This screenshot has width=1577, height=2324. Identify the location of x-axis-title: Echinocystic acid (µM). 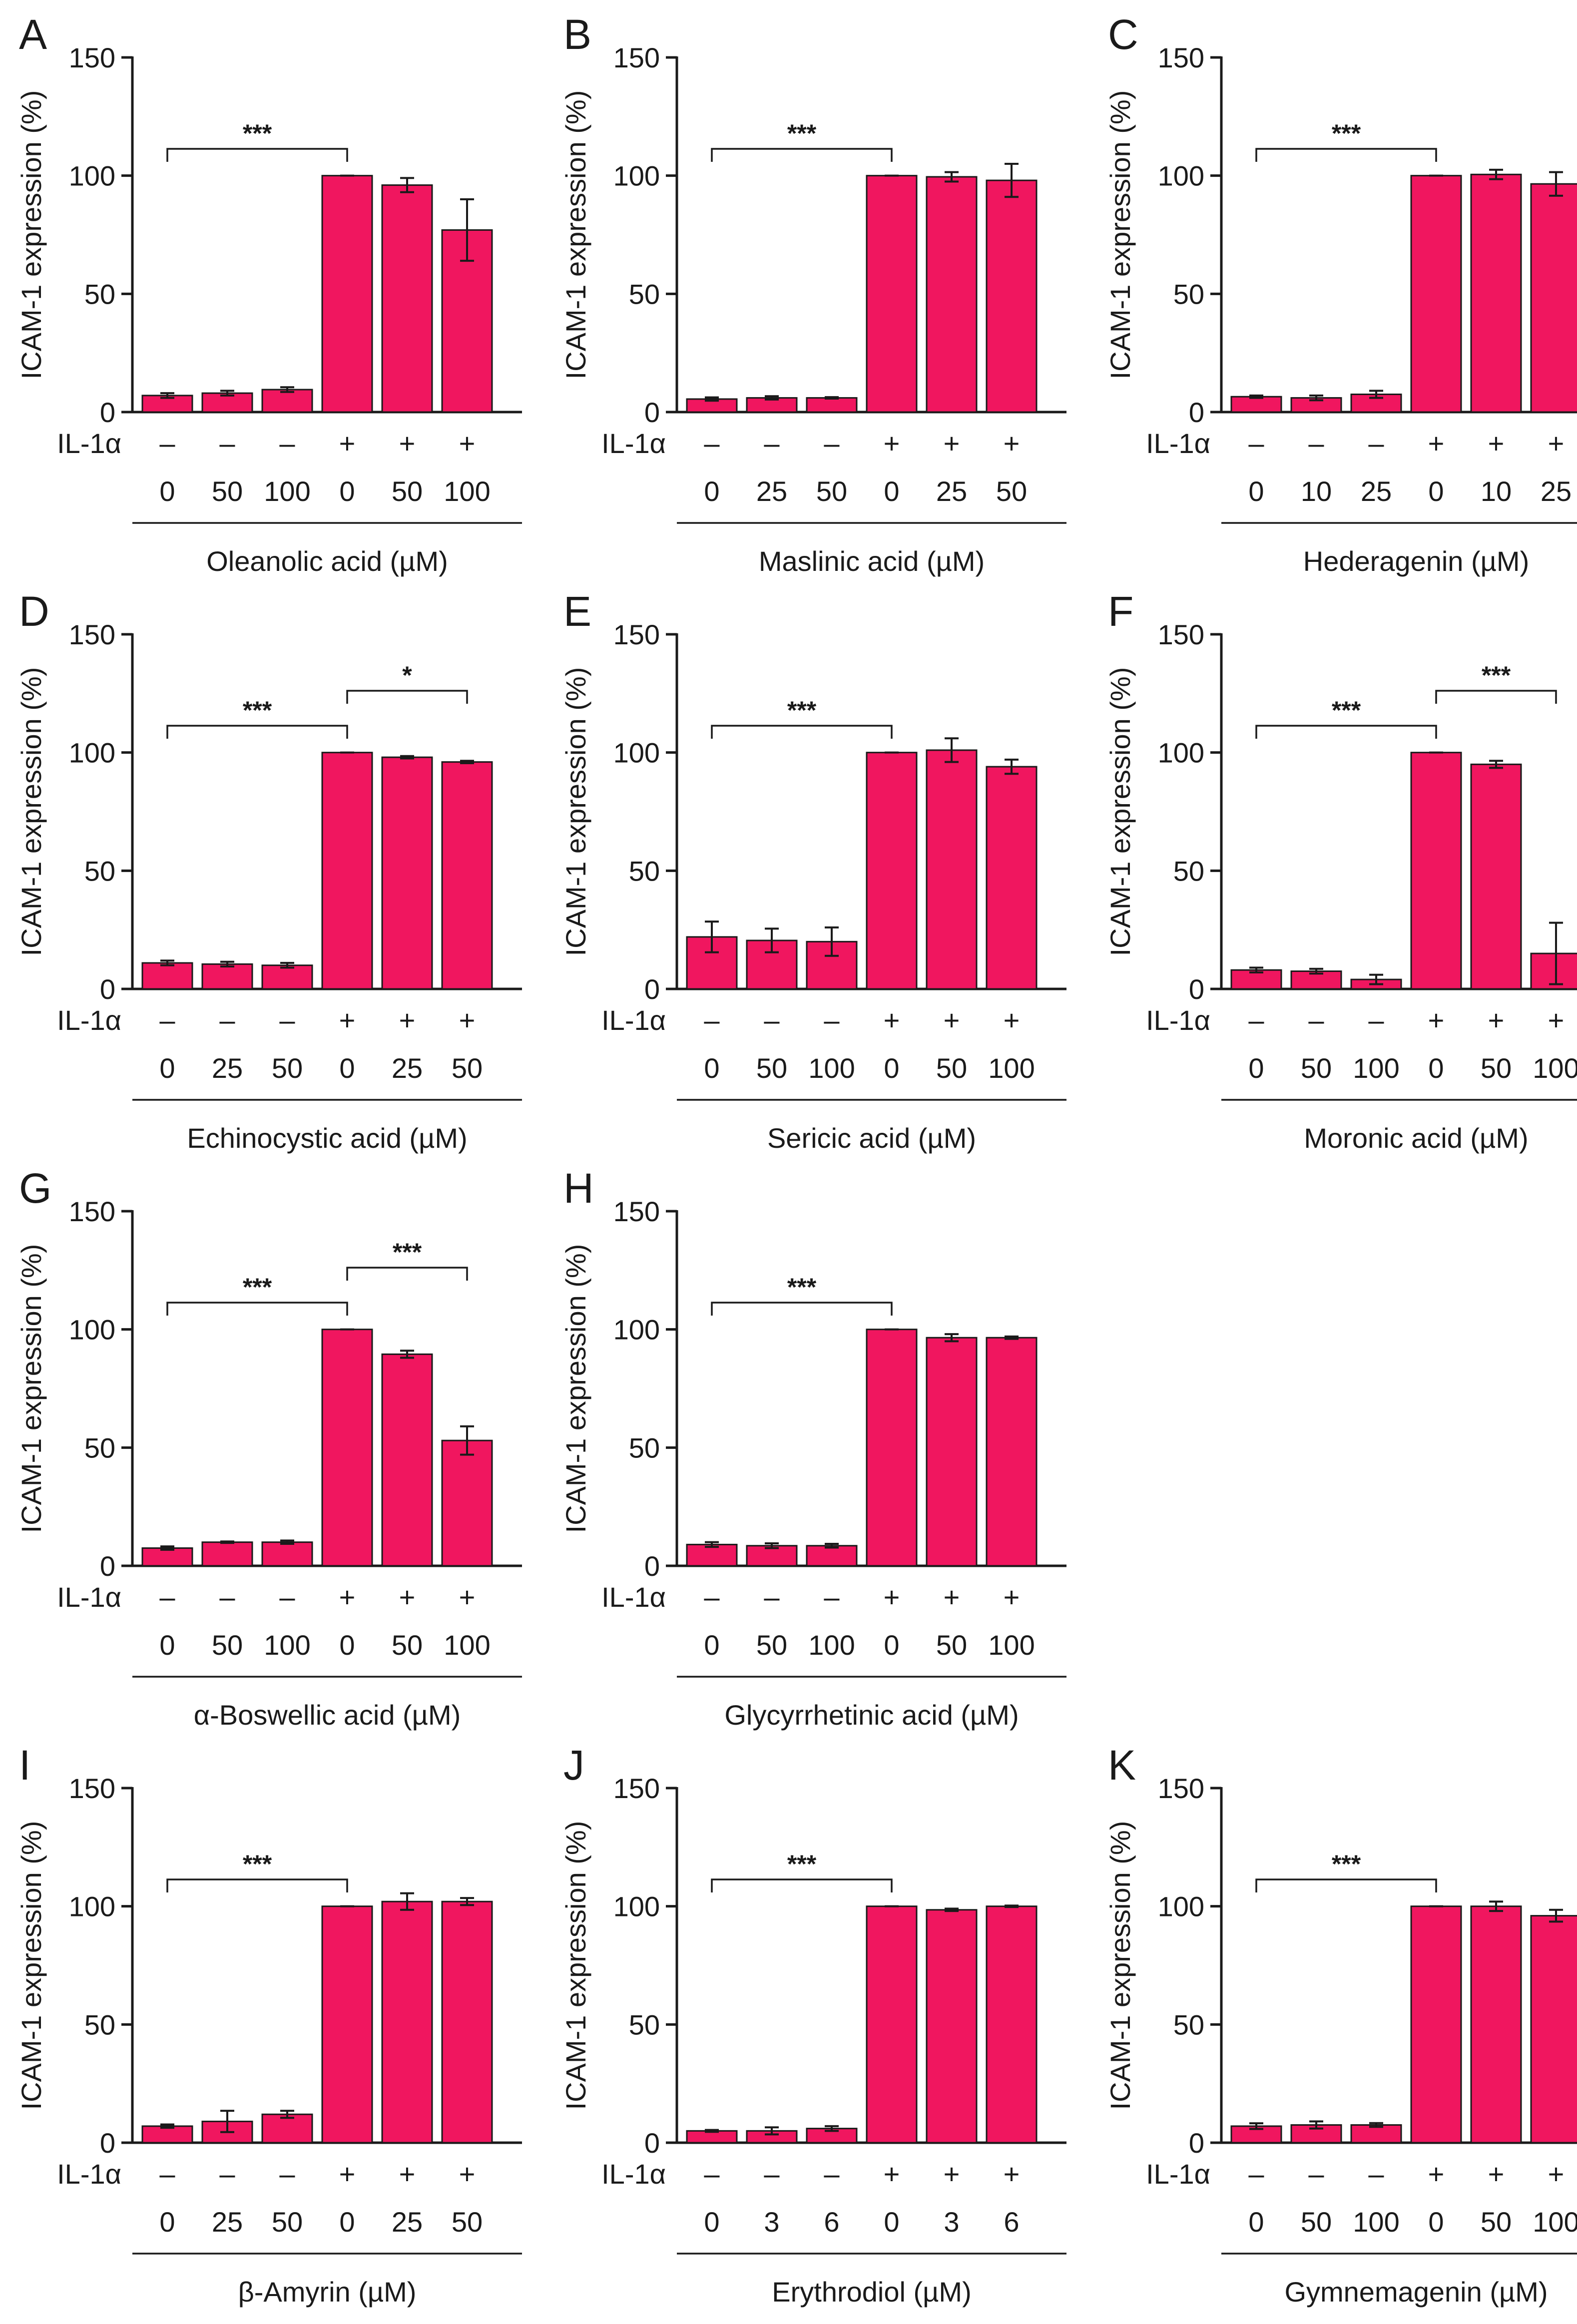
(327, 1138).